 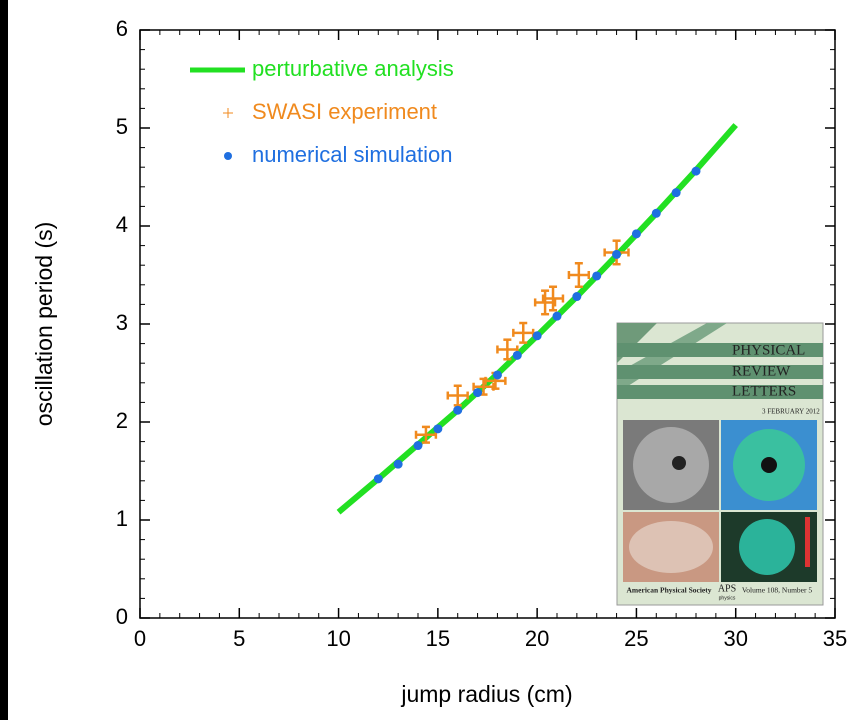 I want to click on cover-title: LETTERS, so click(x=764, y=391).